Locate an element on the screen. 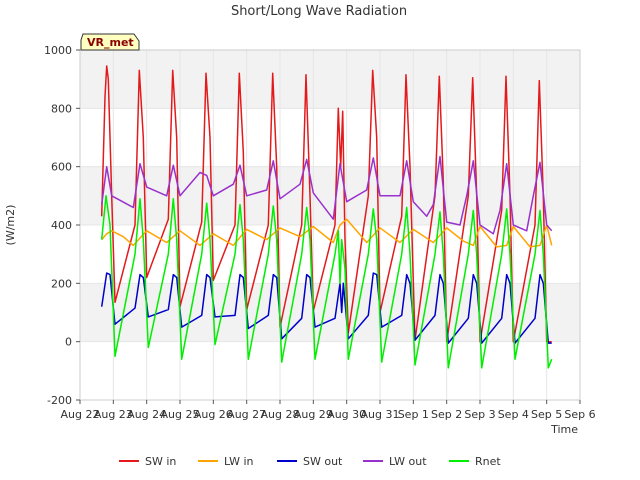  x-tick-label: Aug 25 is located at coordinates (180, 414).